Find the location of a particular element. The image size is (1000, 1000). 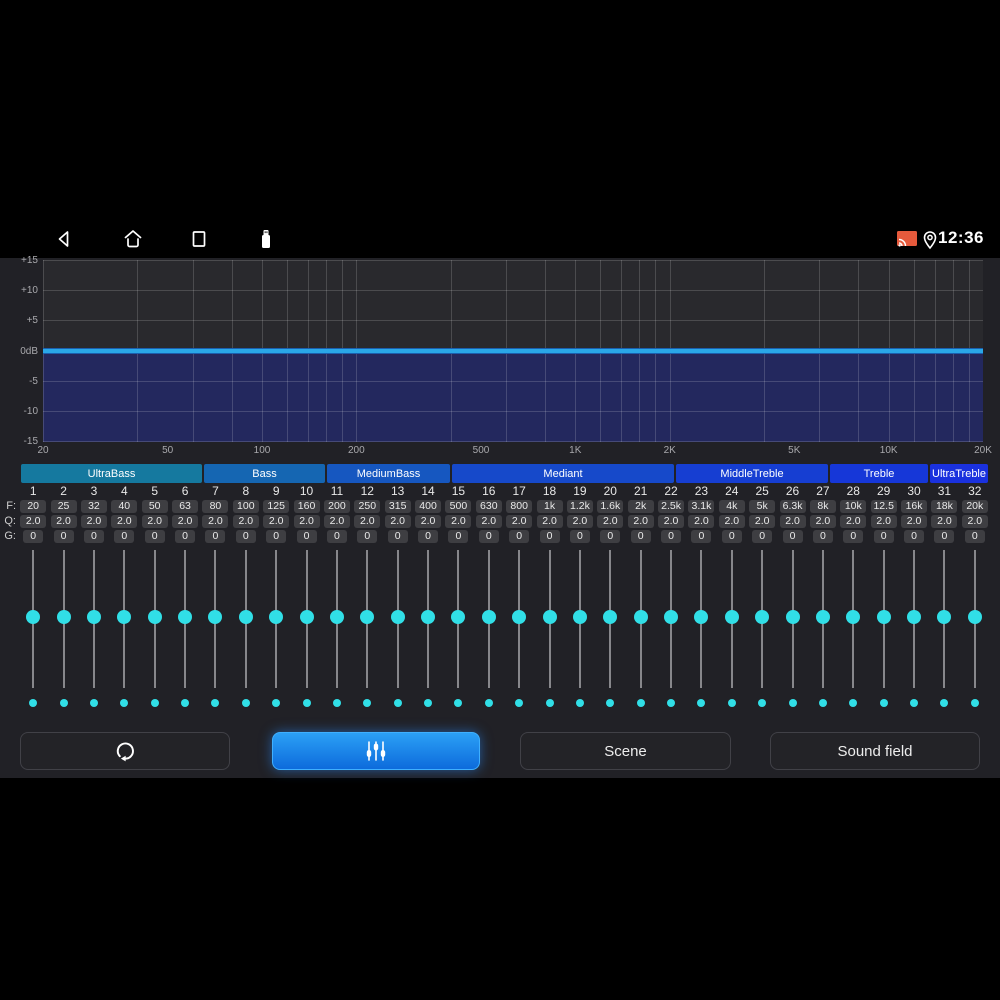

usb-icon is located at coordinates (266, 239).